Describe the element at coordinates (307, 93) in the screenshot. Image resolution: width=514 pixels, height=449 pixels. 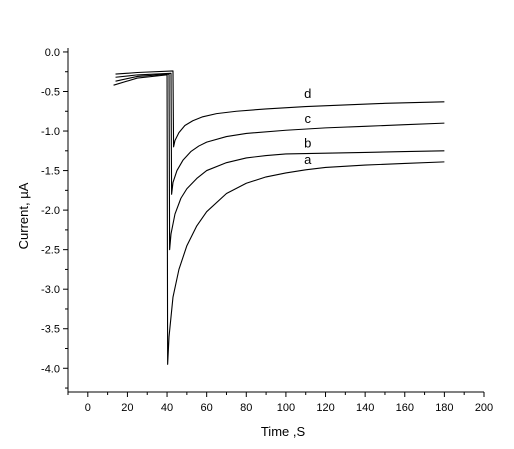
I see `curve-label-d: d` at that location.